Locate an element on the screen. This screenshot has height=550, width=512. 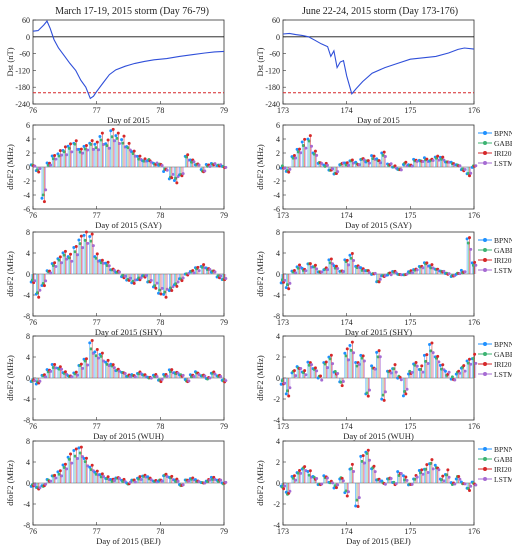
dst-line is located at coordinates (378, 64).